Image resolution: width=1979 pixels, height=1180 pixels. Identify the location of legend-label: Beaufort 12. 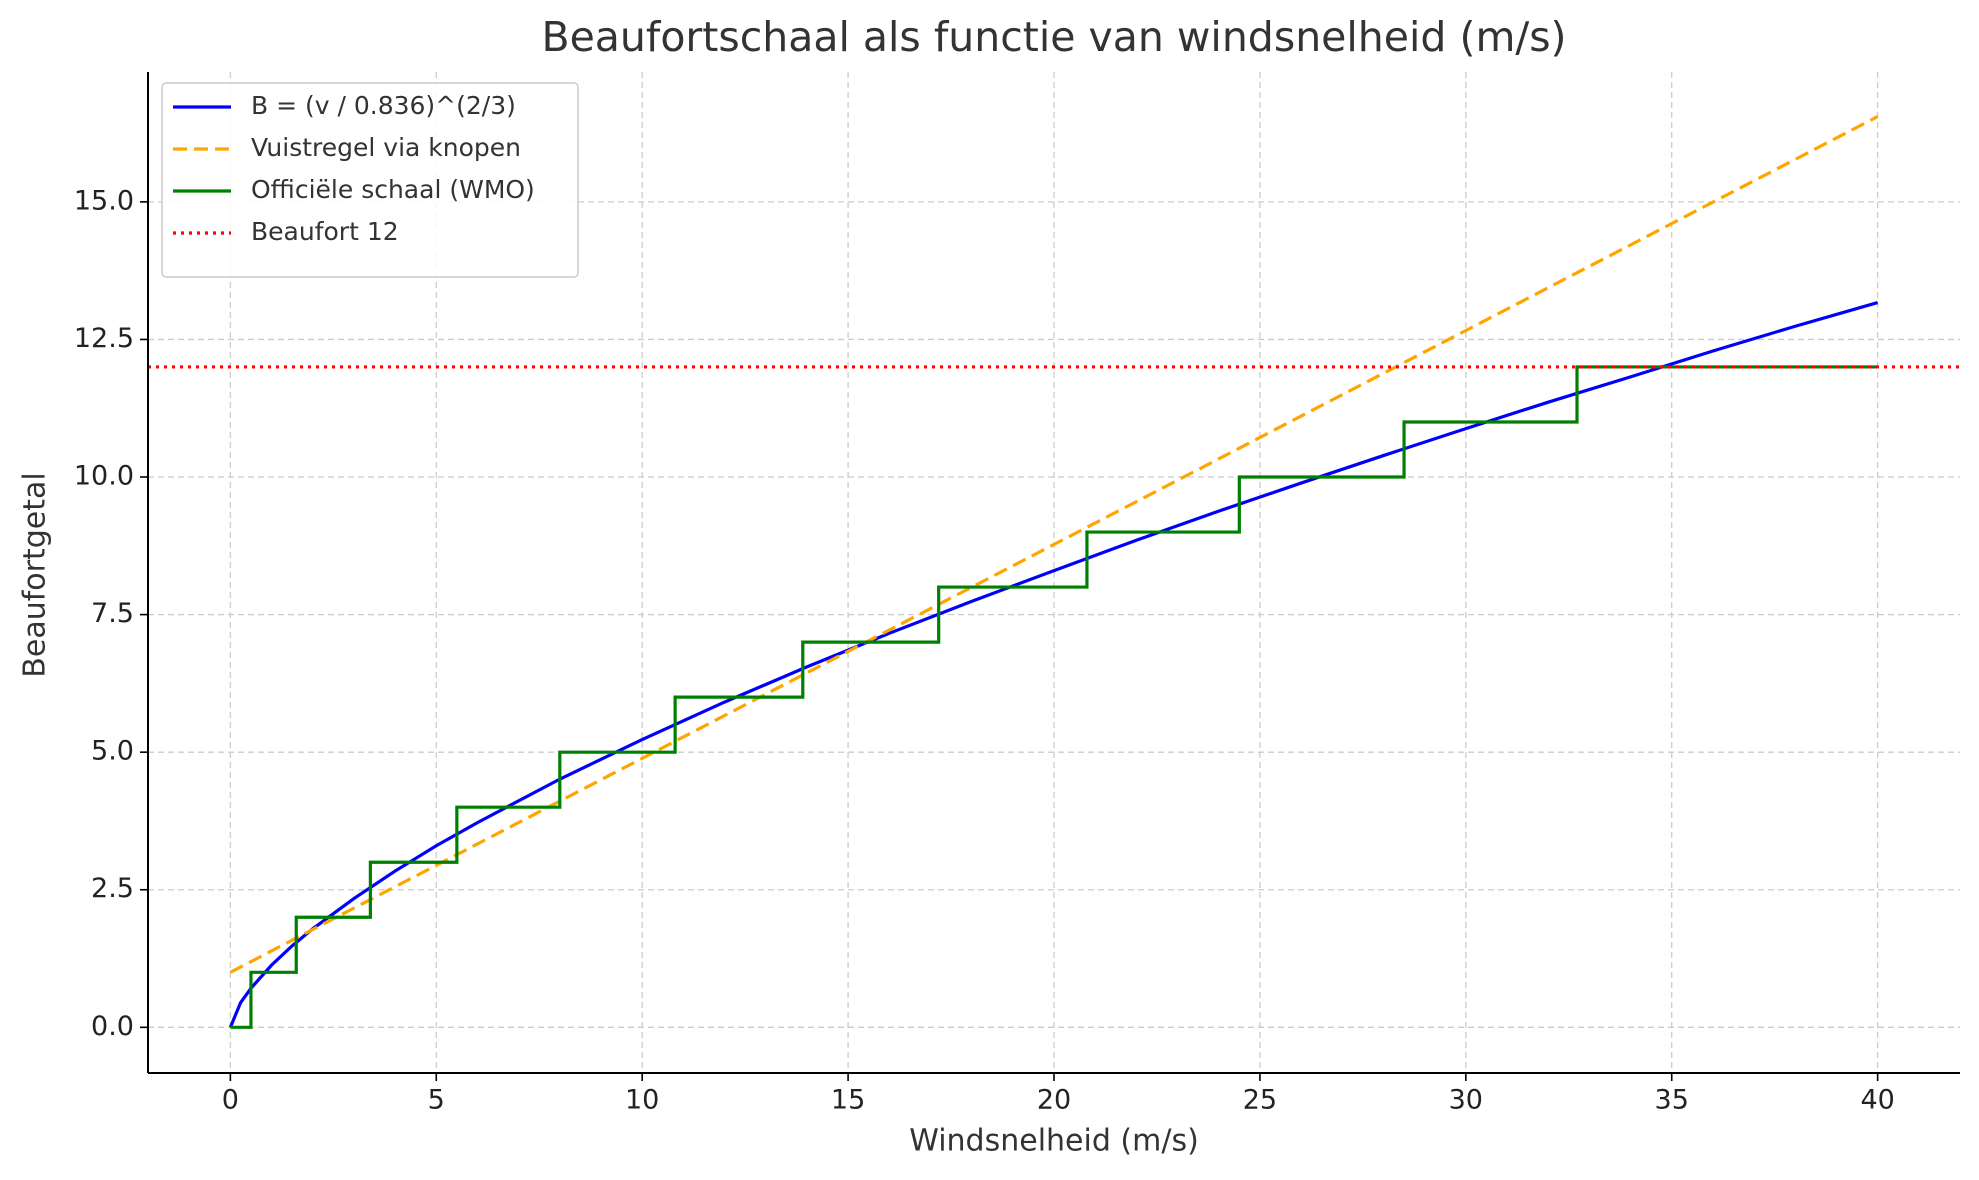
(325, 231).